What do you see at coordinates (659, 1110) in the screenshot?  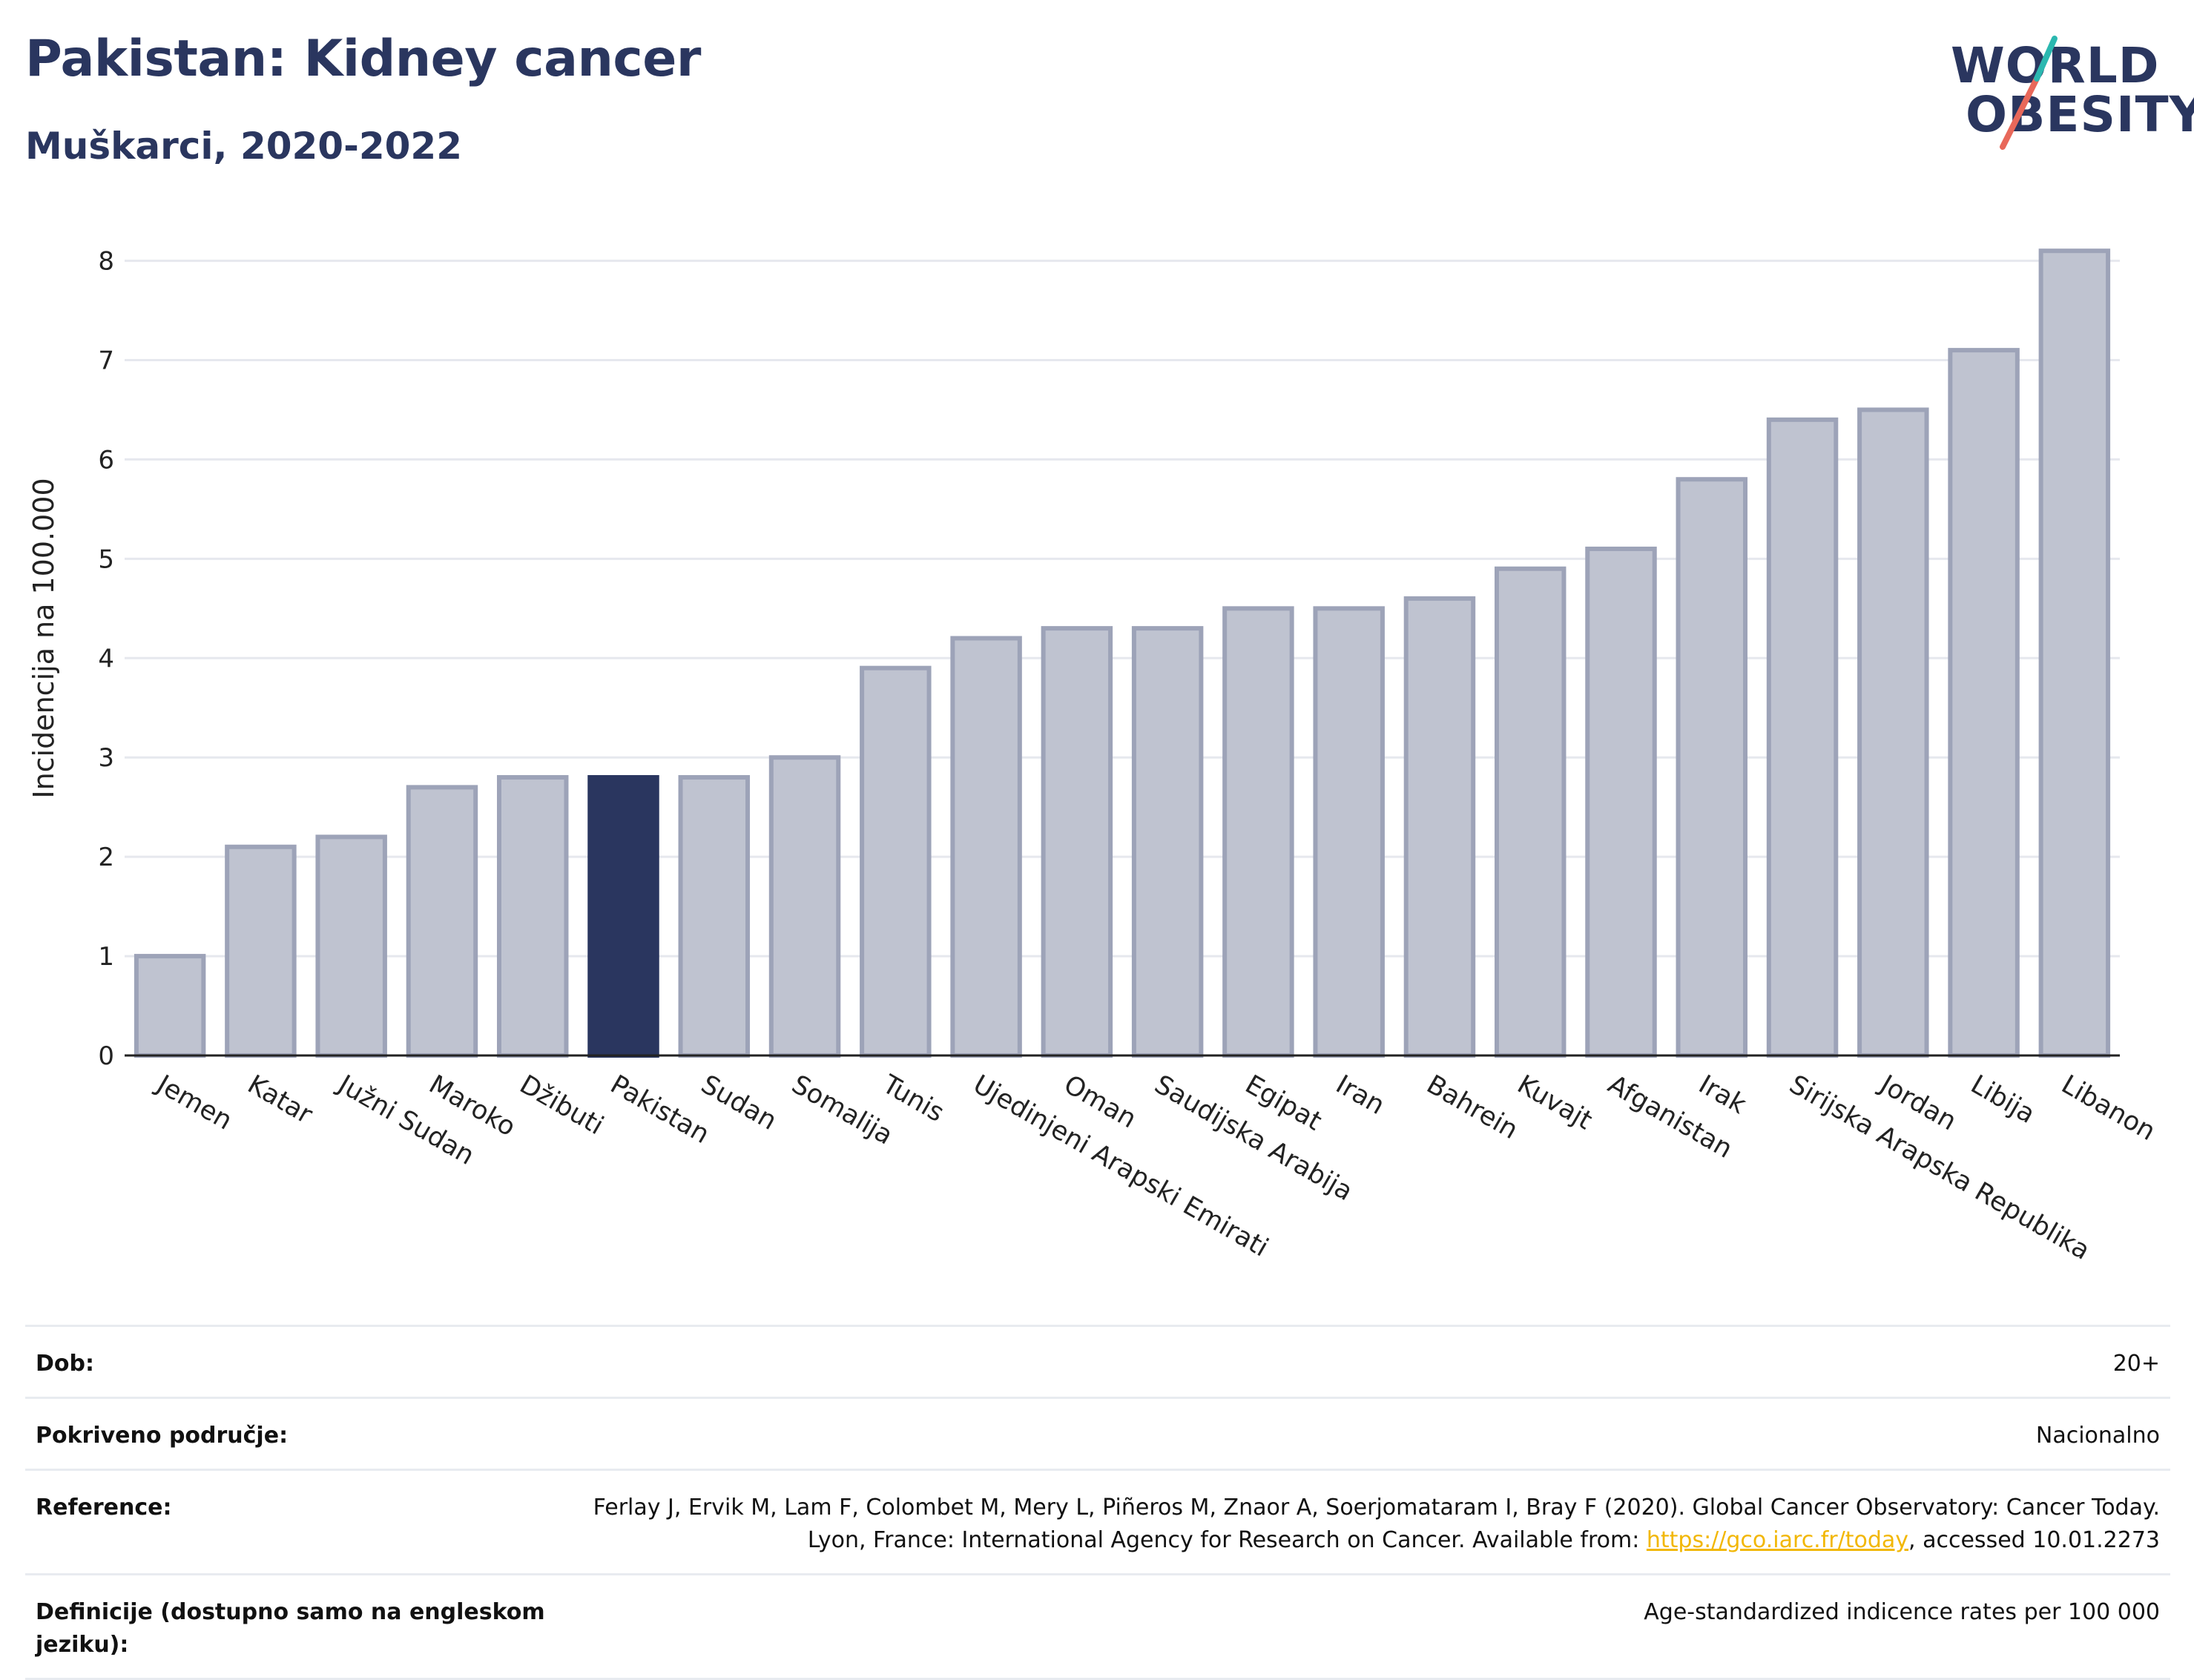 I see `category-label: Pakistan` at bounding box center [659, 1110].